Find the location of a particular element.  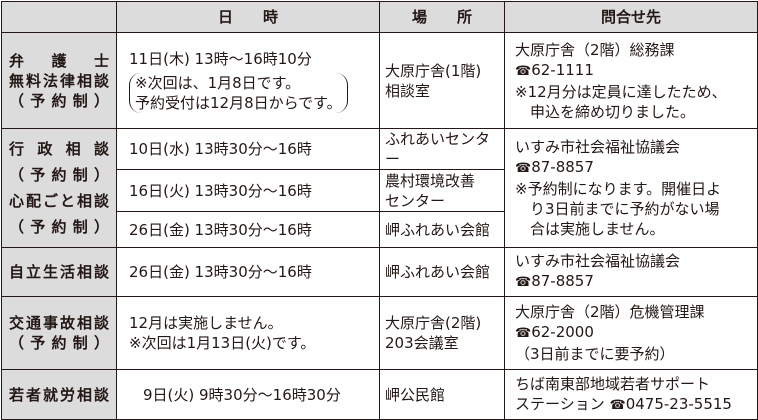

contact-line: 大原庁舎（2階）総務課 is located at coordinates (595, 49).